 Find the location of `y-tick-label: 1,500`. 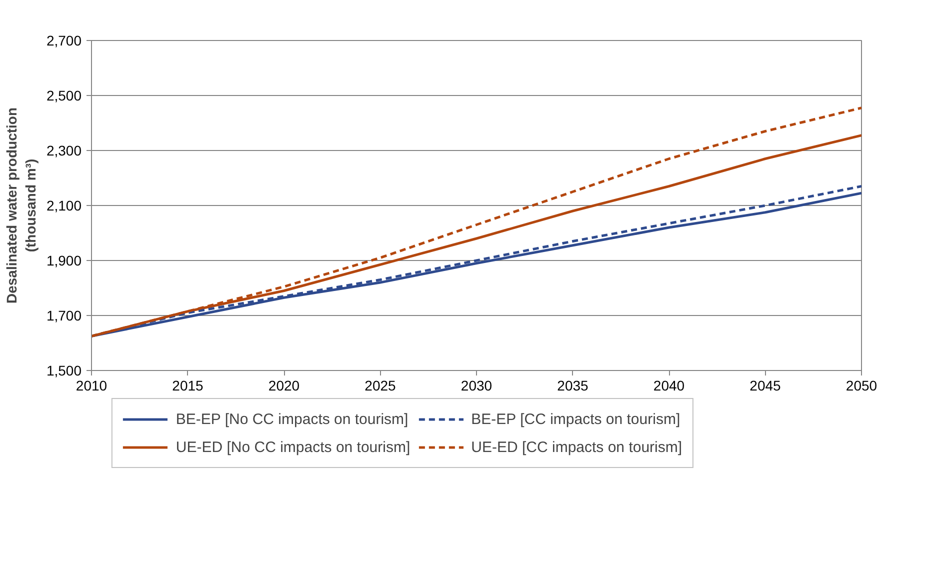

y-tick-label: 1,500 is located at coordinates (64, 370).